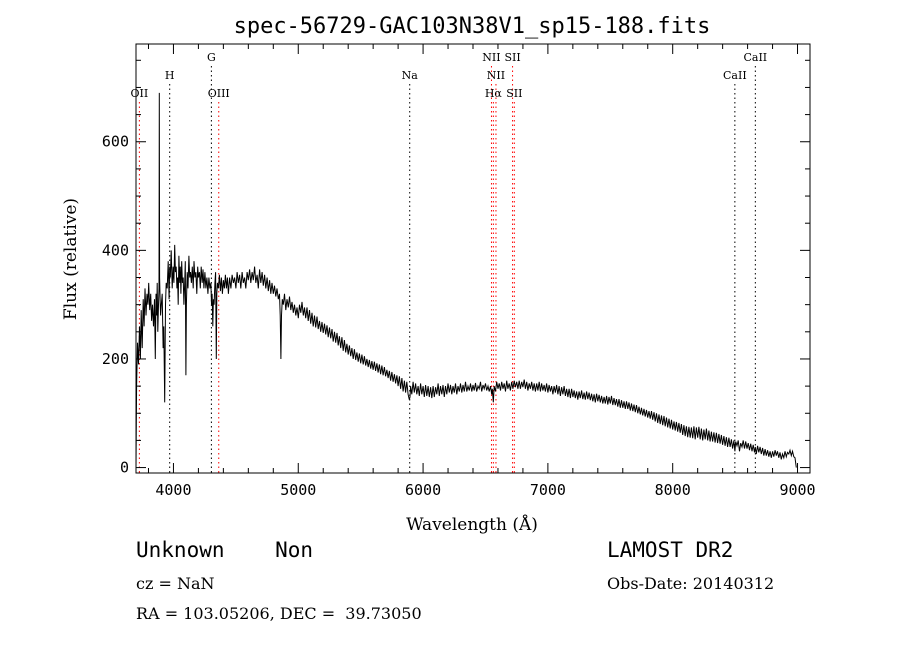 The height and width of the screenshot is (650, 900). What do you see at coordinates (170, 75) in the screenshot?
I see `spectral-line-label: H` at bounding box center [170, 75].